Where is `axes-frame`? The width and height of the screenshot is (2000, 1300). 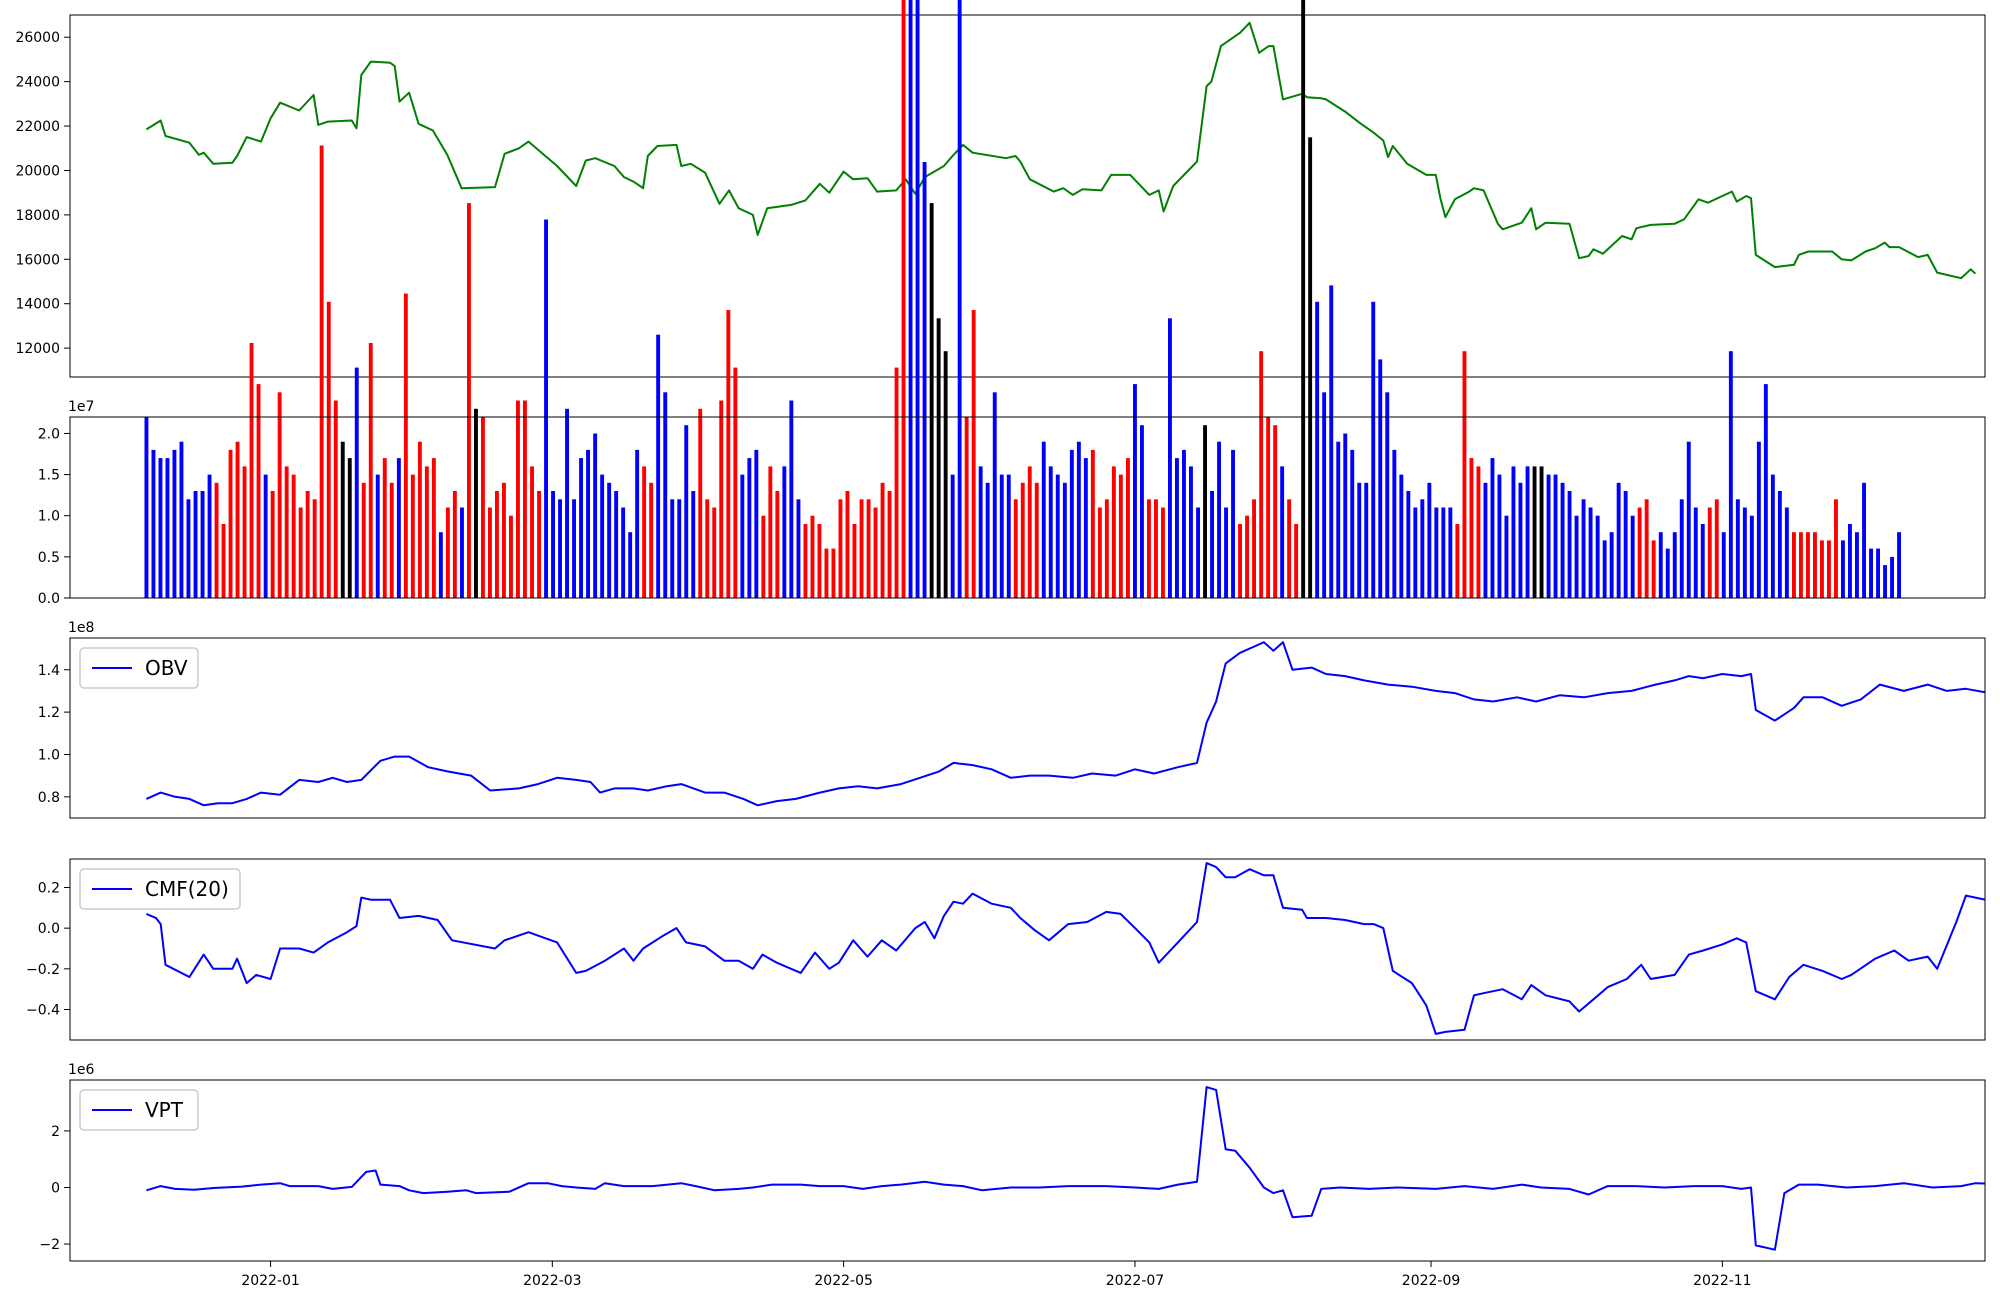 axes-frame is located at coordinates (1027, 507).